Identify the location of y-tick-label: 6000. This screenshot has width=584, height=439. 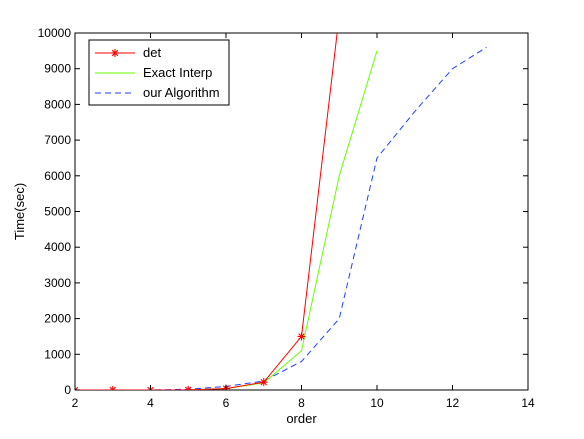
(57, 176).